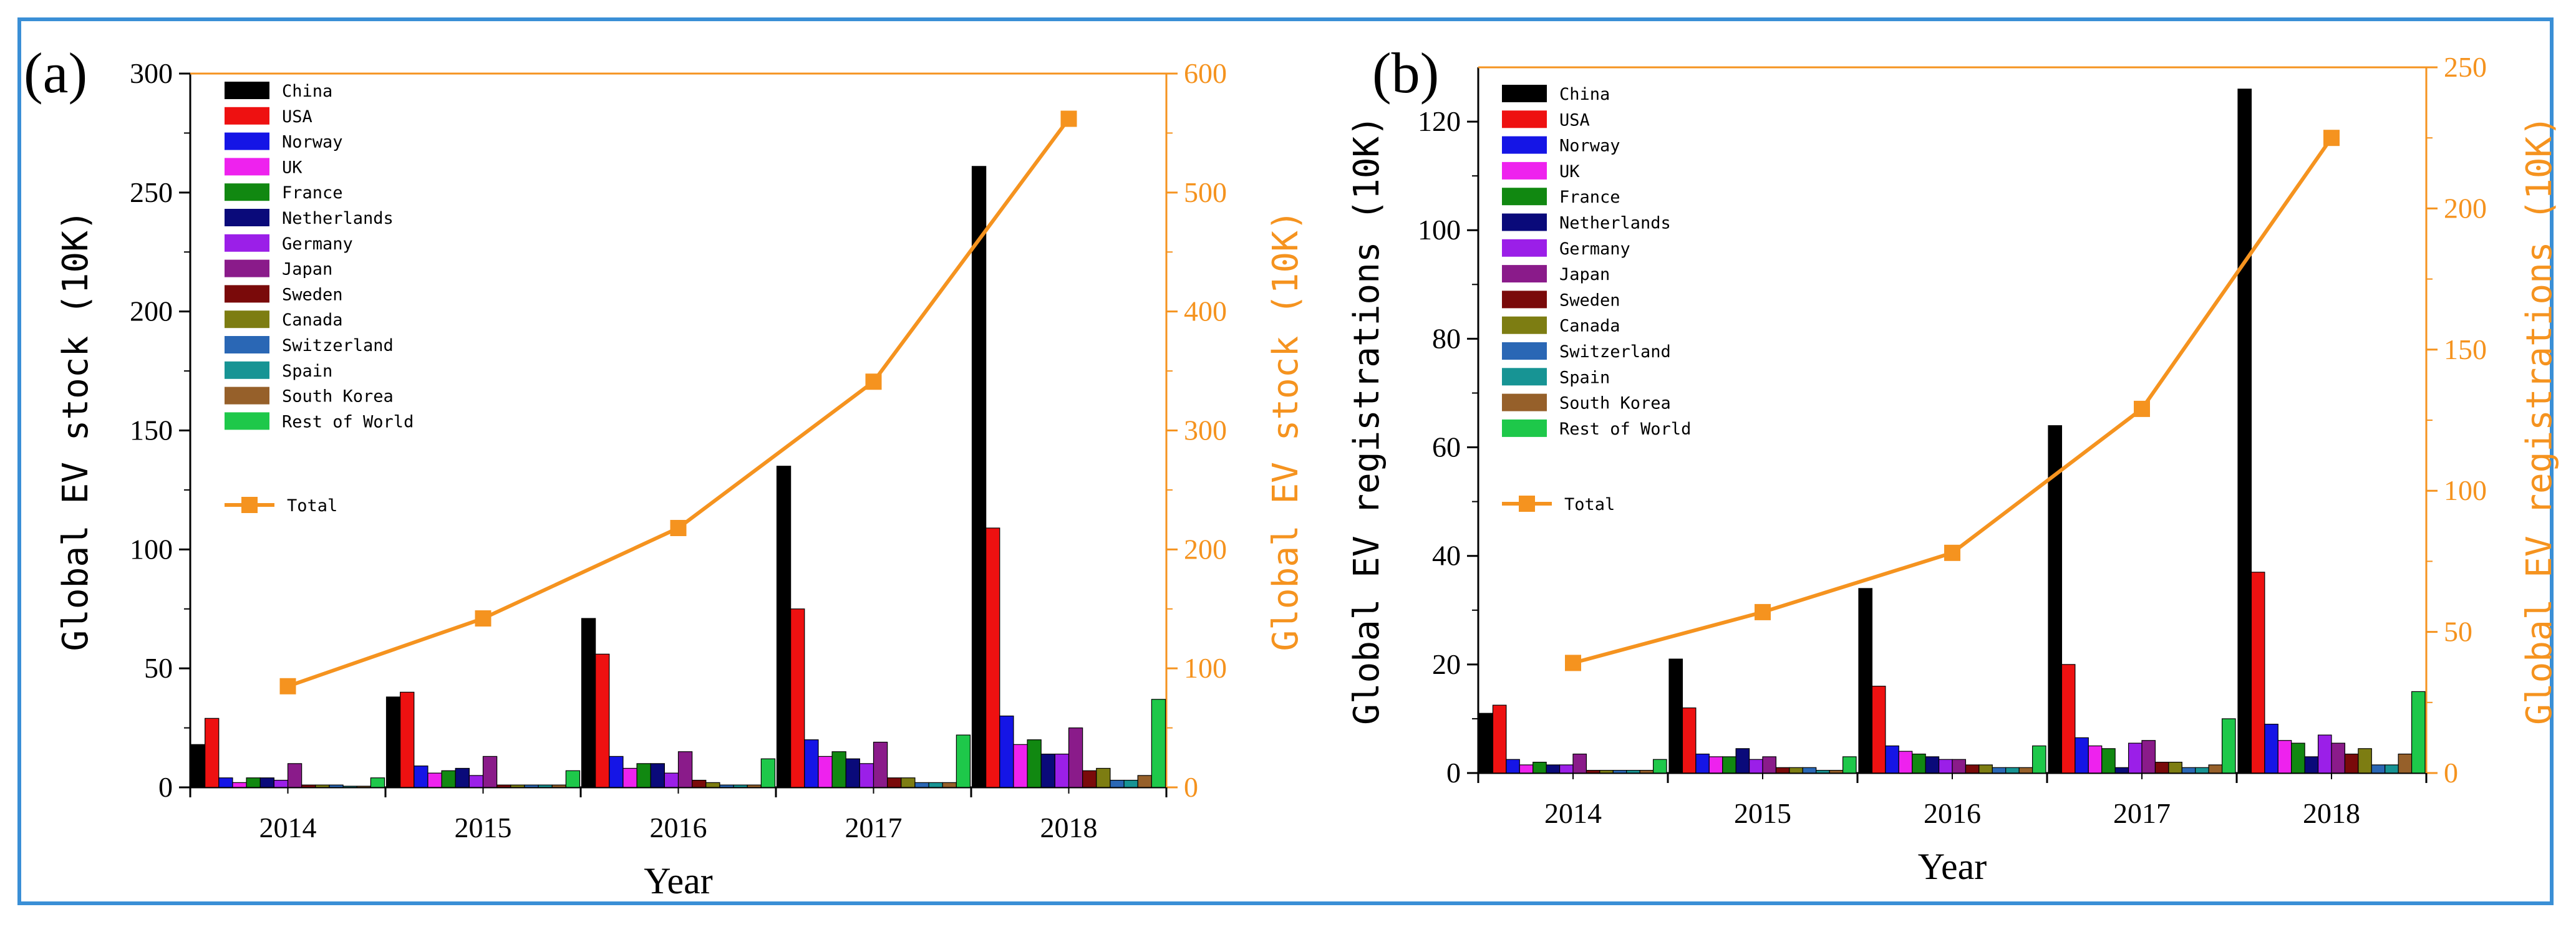  I want to click on bar-canada-2014, so click(323, 786).